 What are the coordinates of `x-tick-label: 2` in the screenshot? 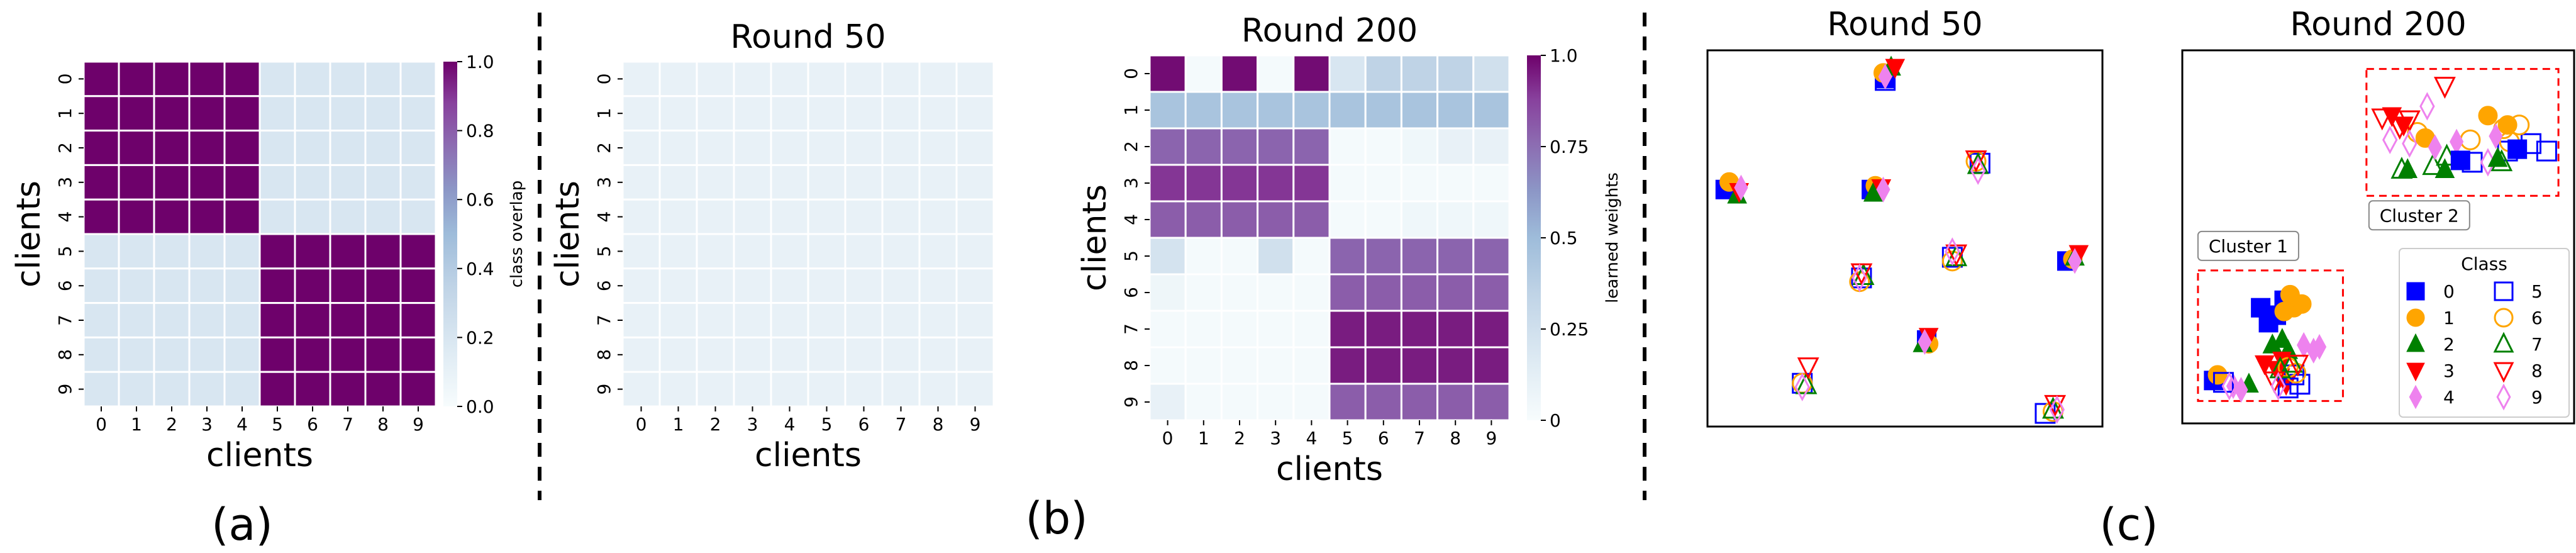 It's located at (715, 424).